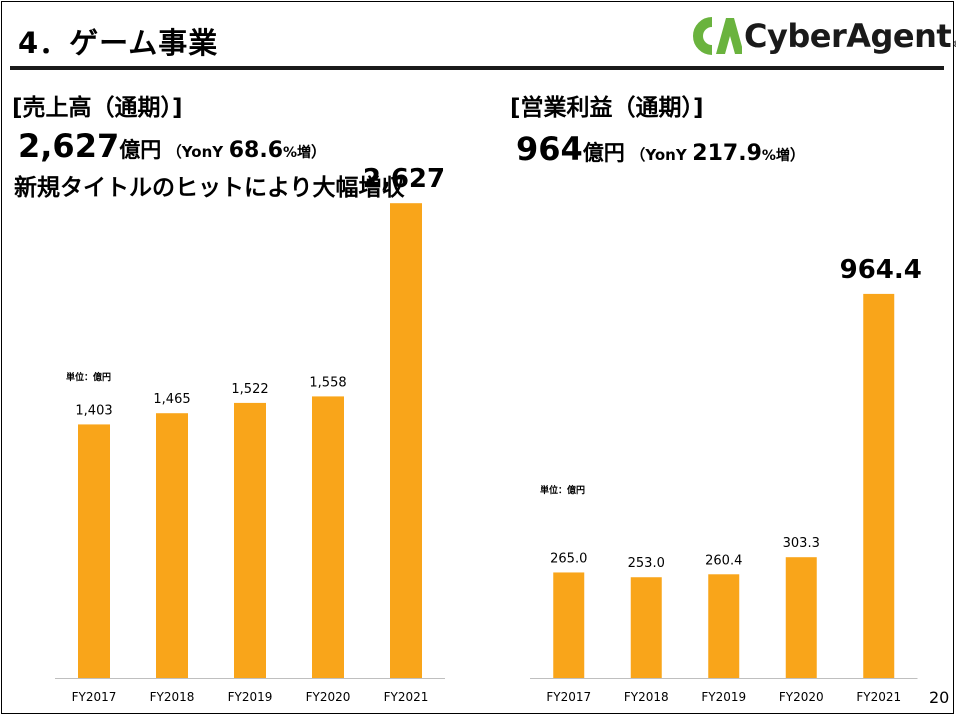 This screenshot has width=956, height=716. I want to click on profit-value-label: 260.4, so click(723, 560).